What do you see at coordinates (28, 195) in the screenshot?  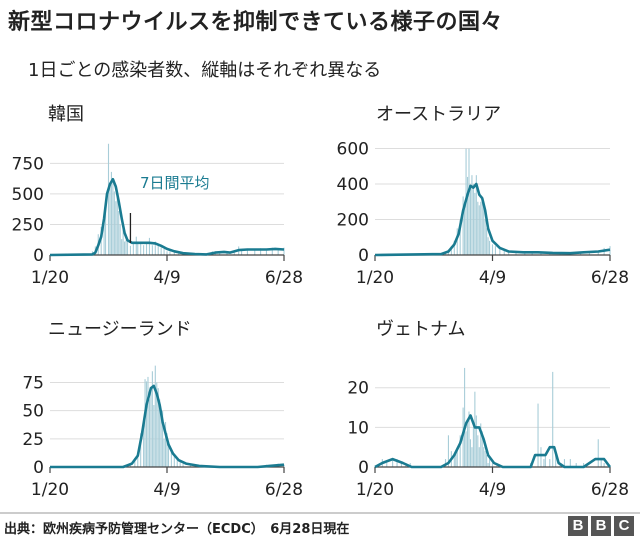 I see `y-tick-label: 500` at bounding box center [28, 195].